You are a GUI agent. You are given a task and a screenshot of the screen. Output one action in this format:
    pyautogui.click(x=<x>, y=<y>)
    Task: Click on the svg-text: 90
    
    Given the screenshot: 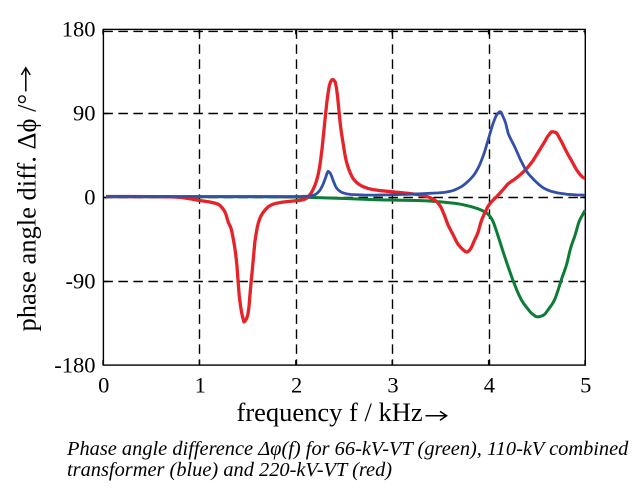 What is the action you would take?
    pyautogui.click(x=84, y=113)
    